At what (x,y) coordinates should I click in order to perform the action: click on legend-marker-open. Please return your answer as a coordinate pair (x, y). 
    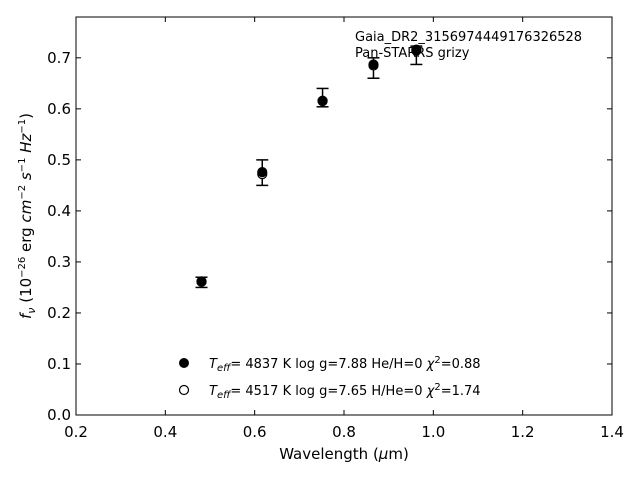
    Looking at the image, I should click on (184, 390).